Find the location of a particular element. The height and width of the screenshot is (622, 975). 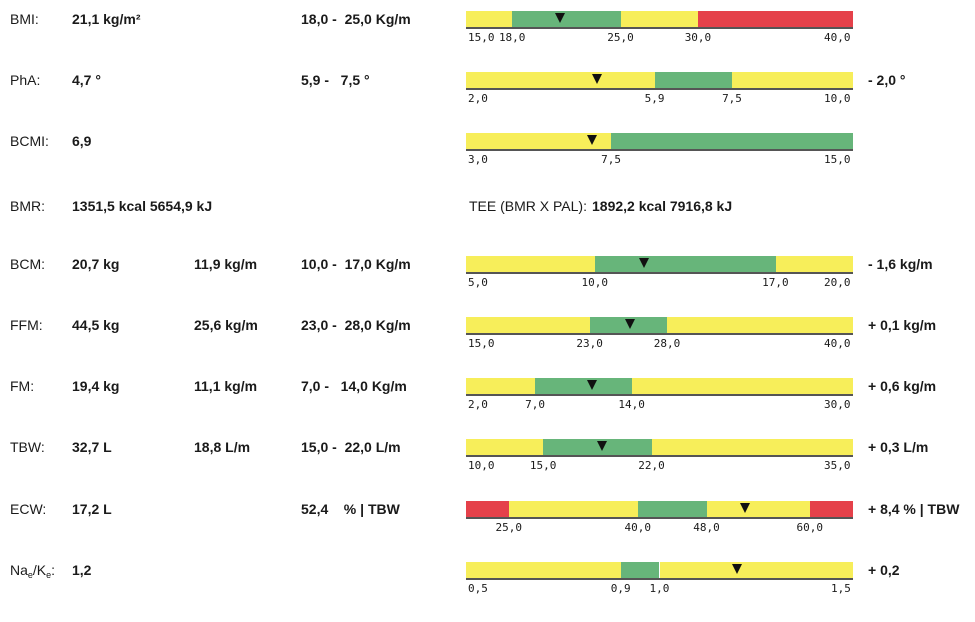

scale-tick-label: 28,0 is located at coordinates (667, 343).